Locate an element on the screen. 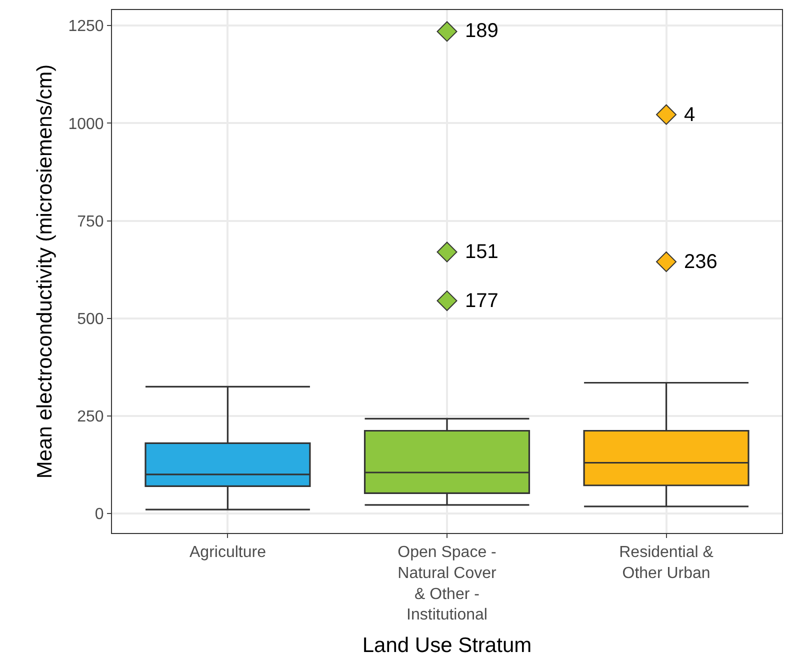 This screenshot has width=792, height=663. x-tick-label: Open Space - Natural Cover & Other - Institutional is located at coordinates (448, 584).